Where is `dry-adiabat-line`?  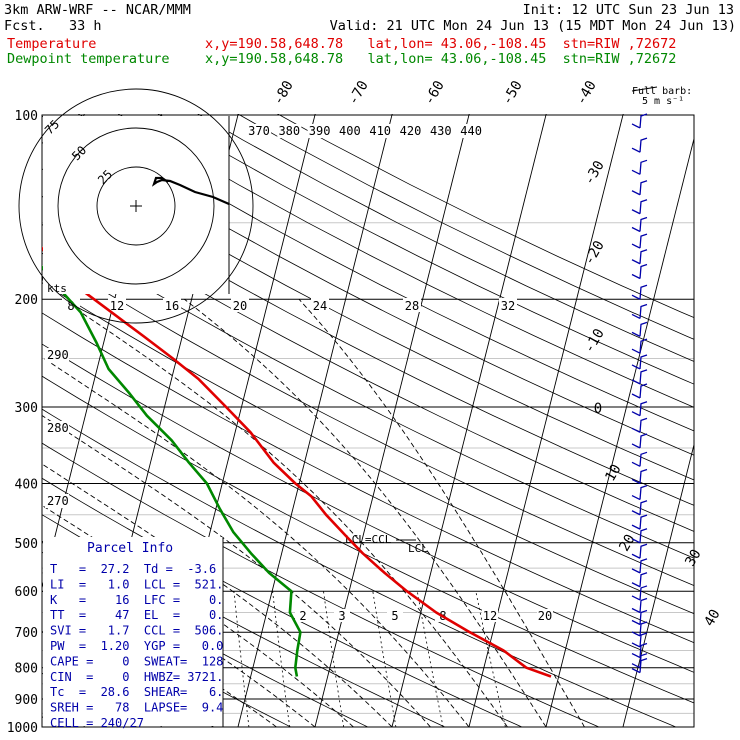 dry-adiabat-line is located at coordinates (167, 658).